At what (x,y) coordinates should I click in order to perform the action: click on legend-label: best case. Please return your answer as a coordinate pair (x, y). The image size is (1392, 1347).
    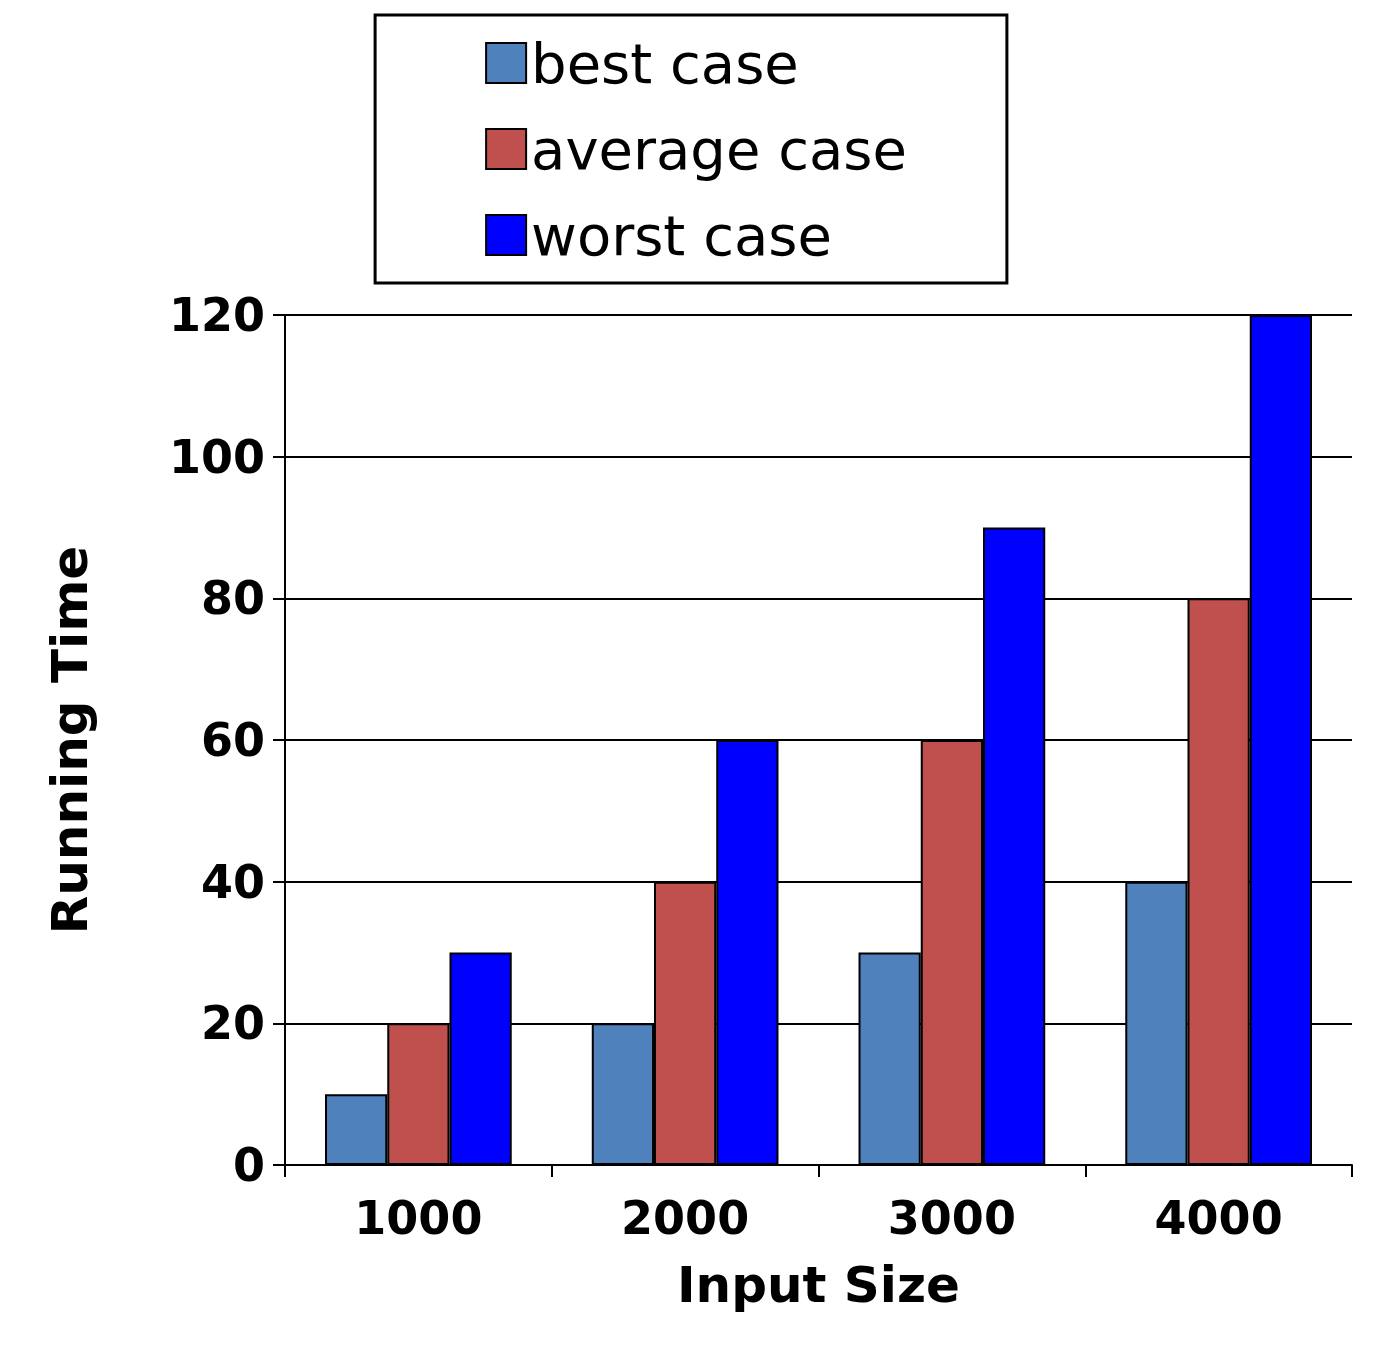
    Looking at the image, I should click on (665, 63).